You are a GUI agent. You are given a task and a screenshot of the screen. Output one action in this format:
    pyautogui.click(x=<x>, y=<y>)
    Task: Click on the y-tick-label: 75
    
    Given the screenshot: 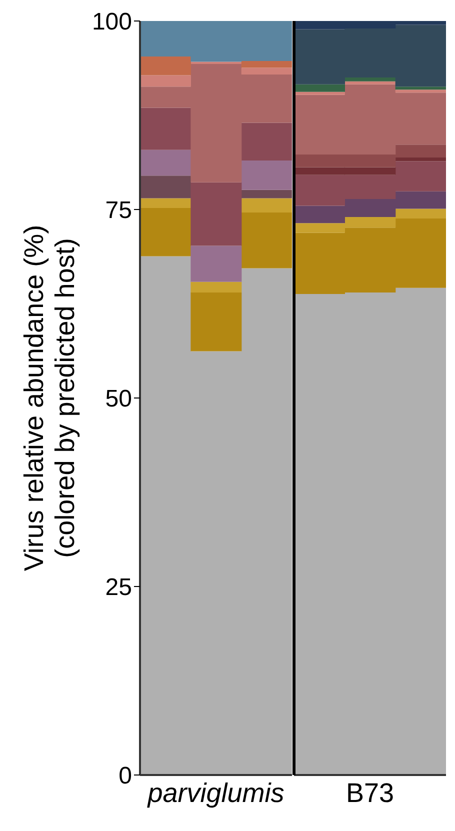 What is the action you would take?
    pyautogui.click(x=118, y=210)
    